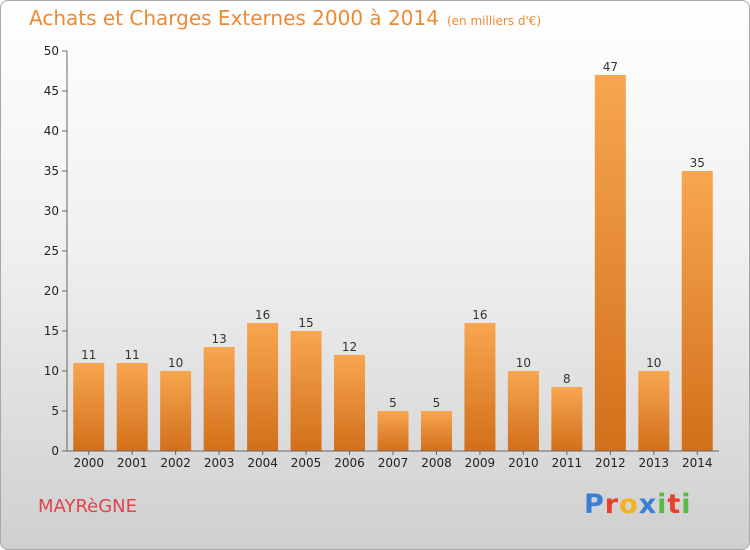 The height and width of the screenshot is (550, 750). I want to click on proxiti-logo: Proxiti, so click(638, 504).